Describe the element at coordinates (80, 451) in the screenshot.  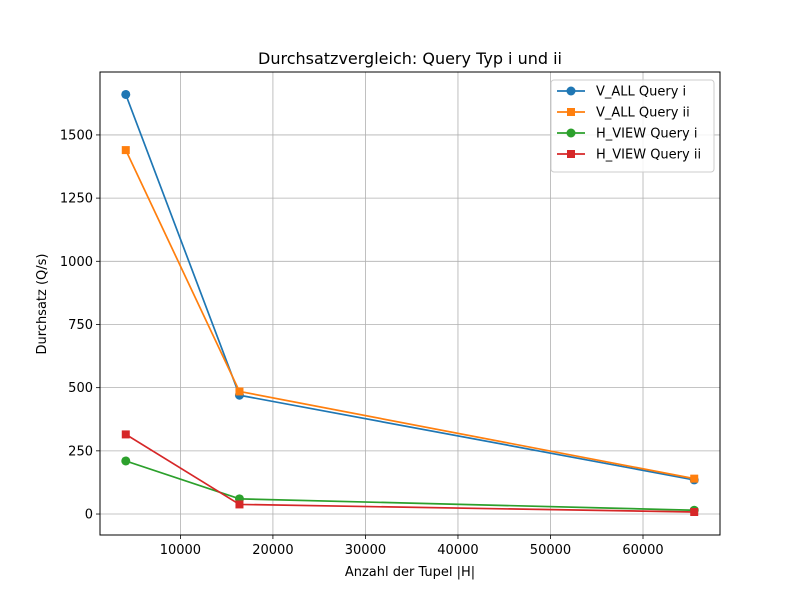
I see `y-tick-label: 250` at that location.